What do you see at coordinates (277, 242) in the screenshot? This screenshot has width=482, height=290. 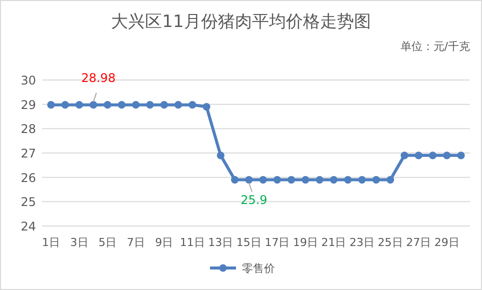 I see `x-tick-label: 17日` at bounding box center [277, 242].